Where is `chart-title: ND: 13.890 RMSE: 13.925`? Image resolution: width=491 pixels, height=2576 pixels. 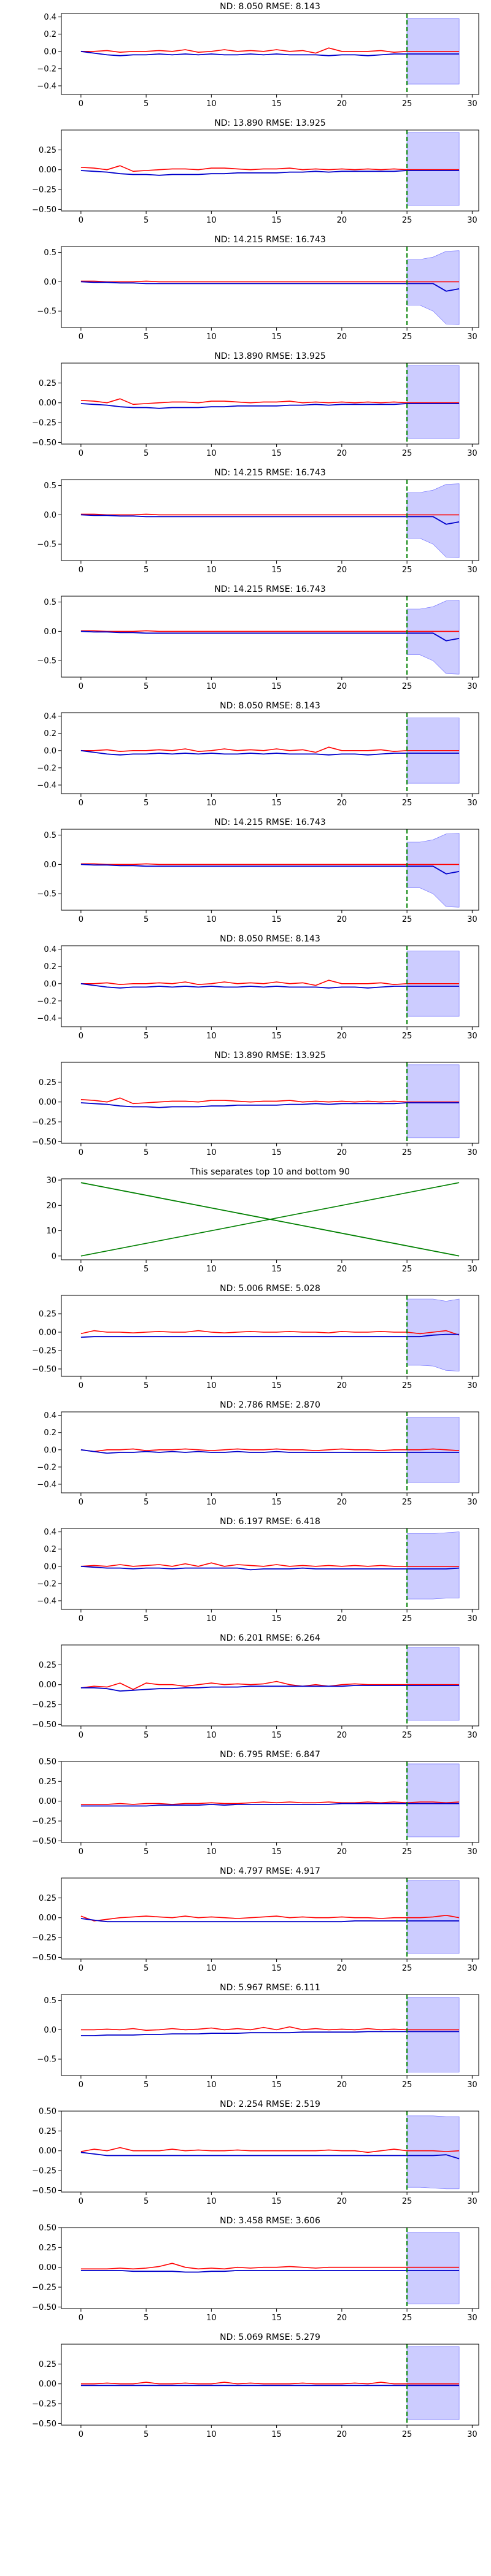
chart-title: ND: 13.890 RMSE: 13.925 is located at coordinates (270, 123).